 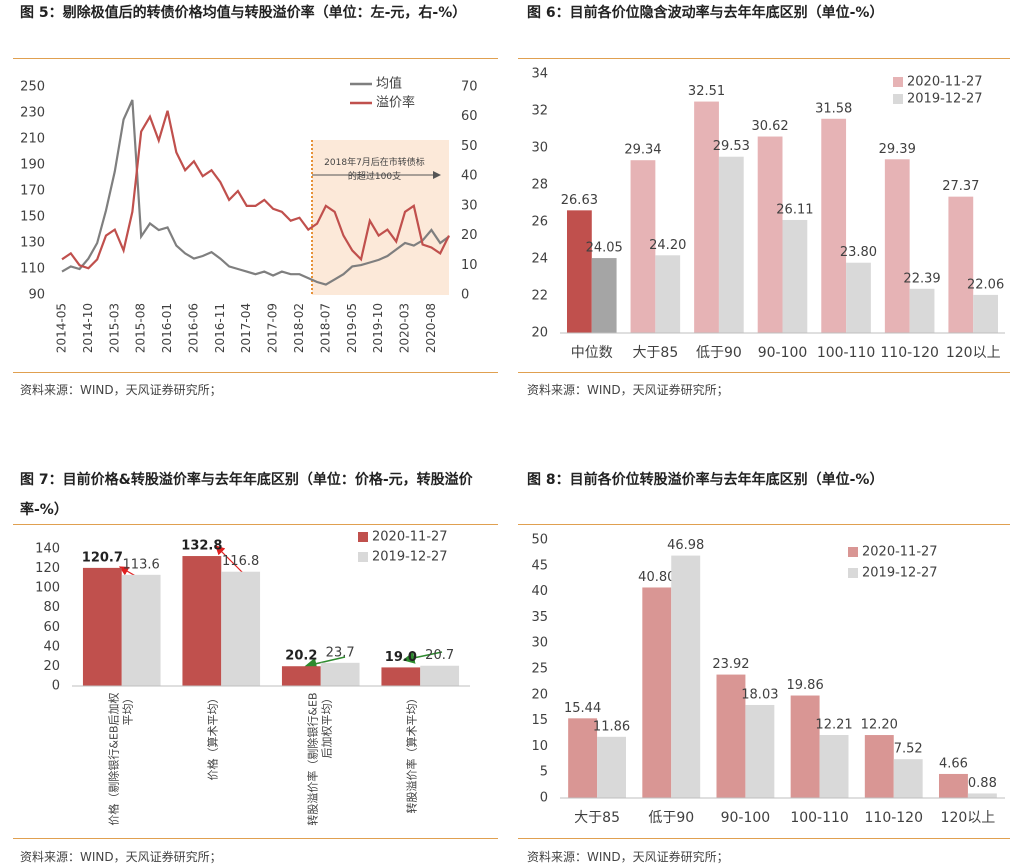 I want to click on value-label: 26.11, so click(x=794, y=209).